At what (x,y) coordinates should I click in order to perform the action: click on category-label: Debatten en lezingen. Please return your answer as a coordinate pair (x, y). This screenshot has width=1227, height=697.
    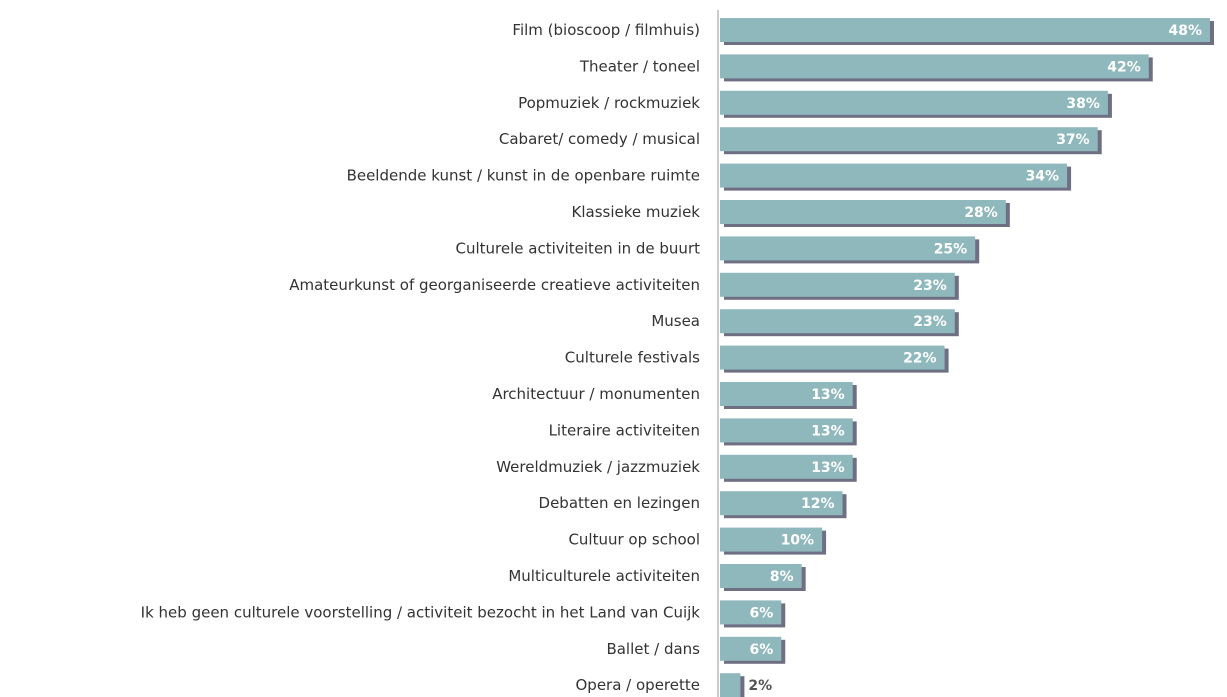
    Looking at the image, I should click on (619, 503).